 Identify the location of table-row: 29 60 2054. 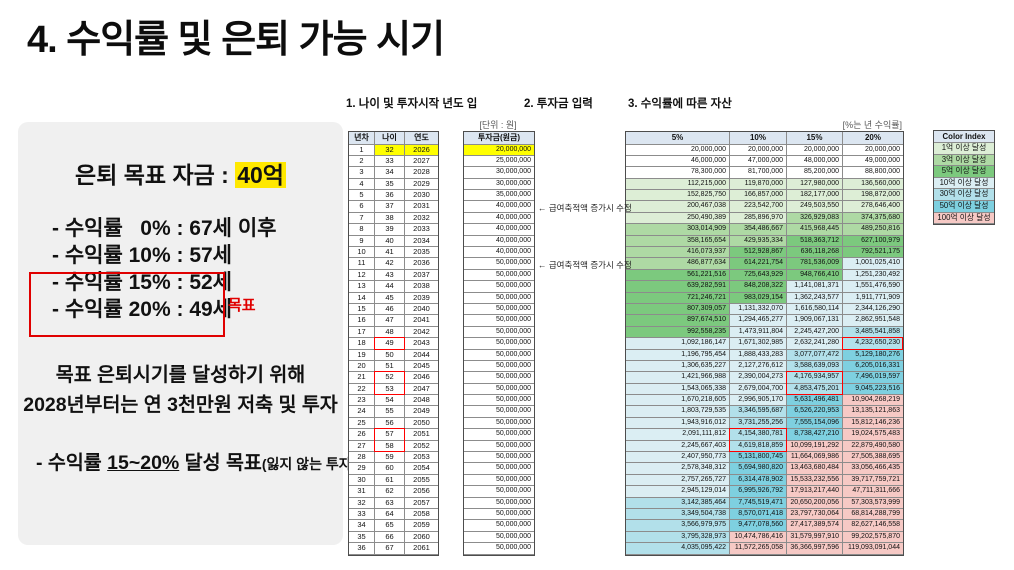
(393, 469).